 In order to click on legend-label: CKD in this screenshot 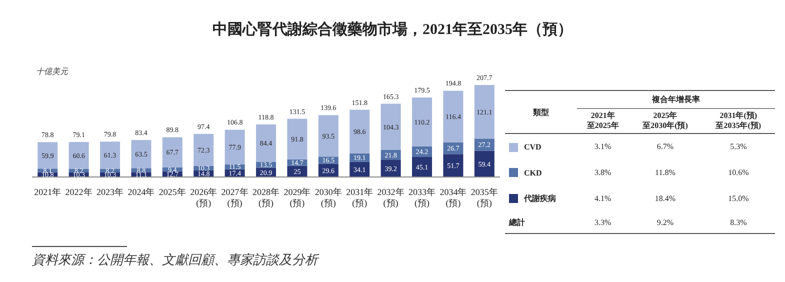, I will do `click(533, 173)`.